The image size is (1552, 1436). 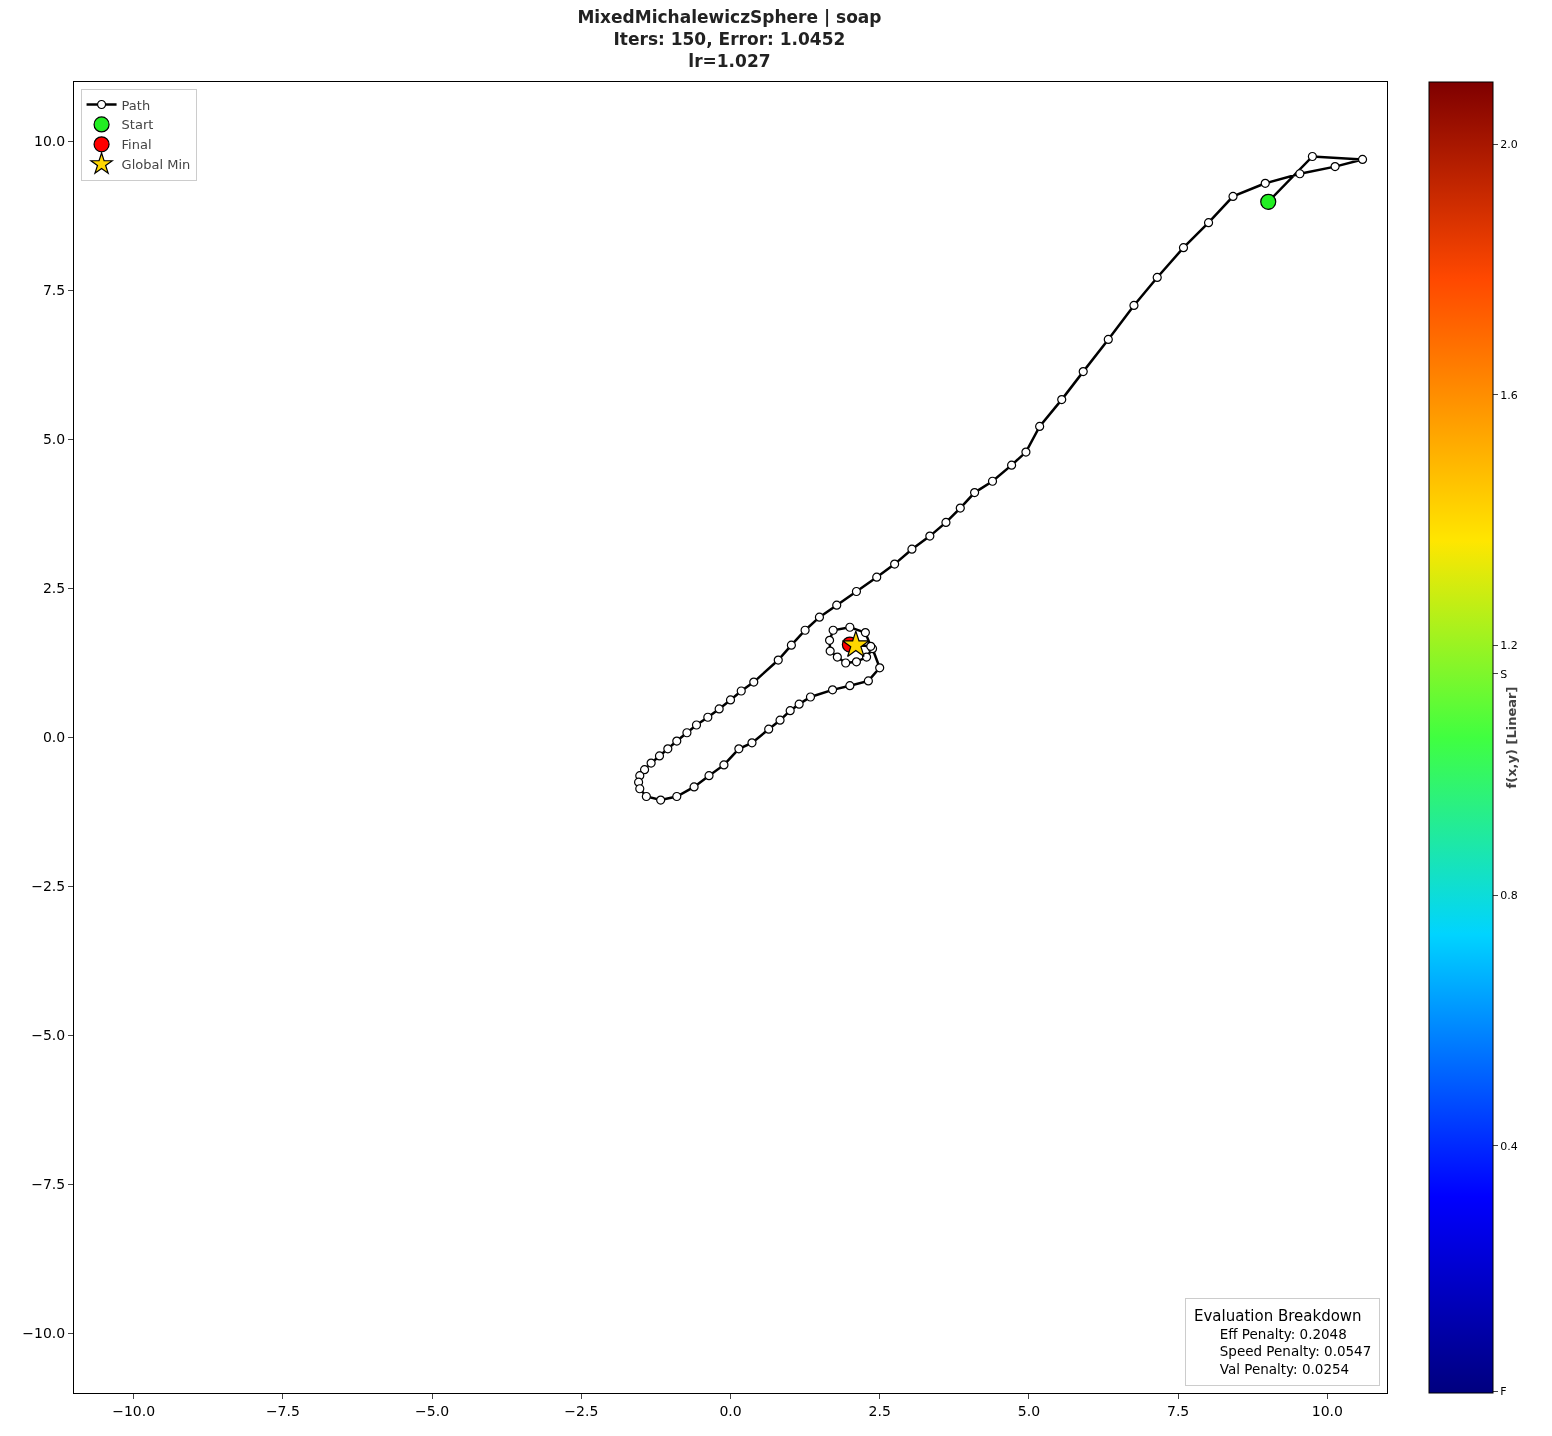 What do you see at coordinates (1509, 896) in the screenshot?
I see `color-bar-label: 0.8` at bounding box center [1509, 896].